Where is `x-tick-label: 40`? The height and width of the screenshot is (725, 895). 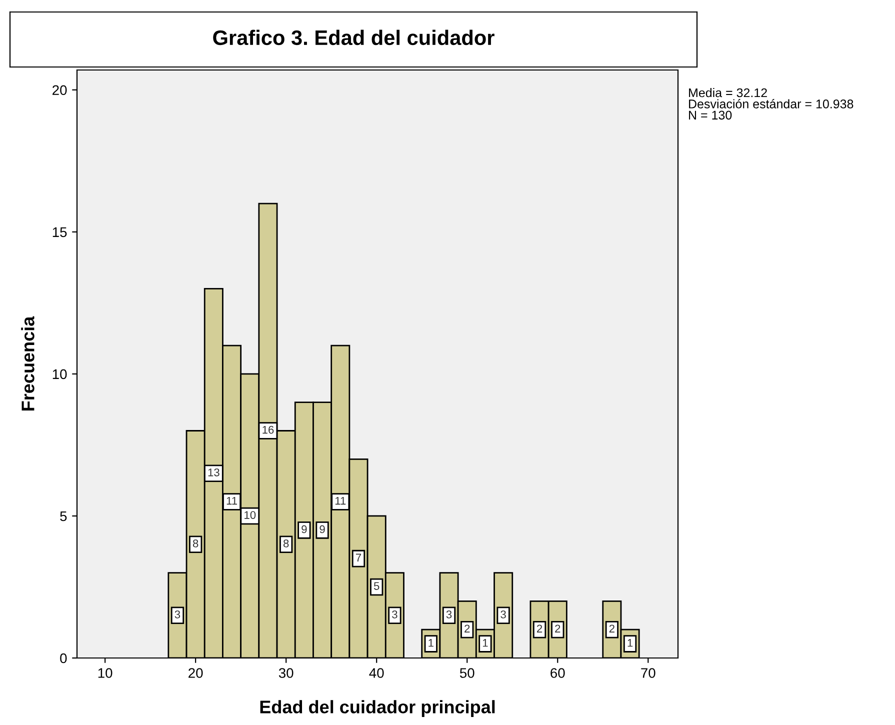
x-tick-label: 40 is located at coordinates (376, 673).